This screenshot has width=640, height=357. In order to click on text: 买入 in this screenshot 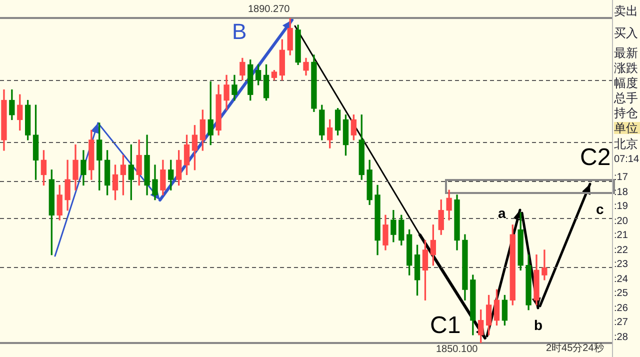, I will do `click(626, 33)`.